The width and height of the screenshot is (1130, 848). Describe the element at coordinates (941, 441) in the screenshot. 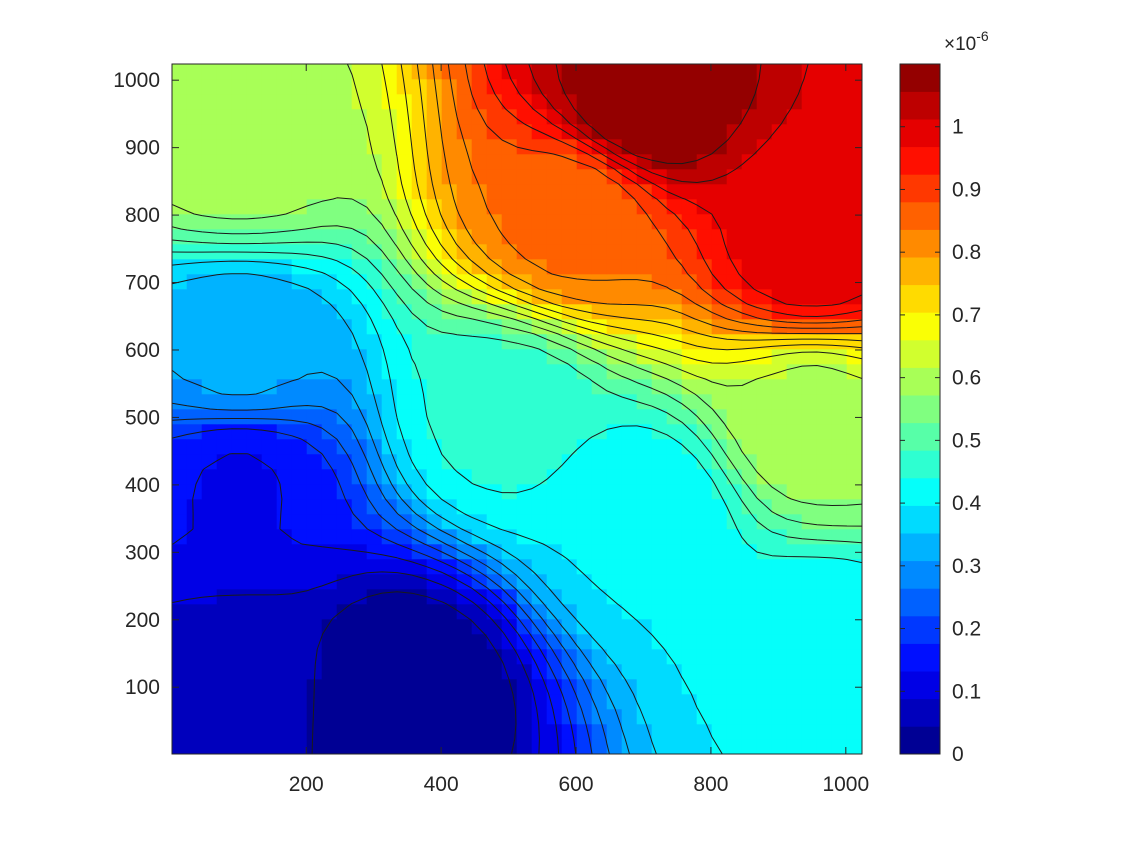

I see `colorbar-ticks: 00.10.20.30.40.50.60.70.80.91` at that location.